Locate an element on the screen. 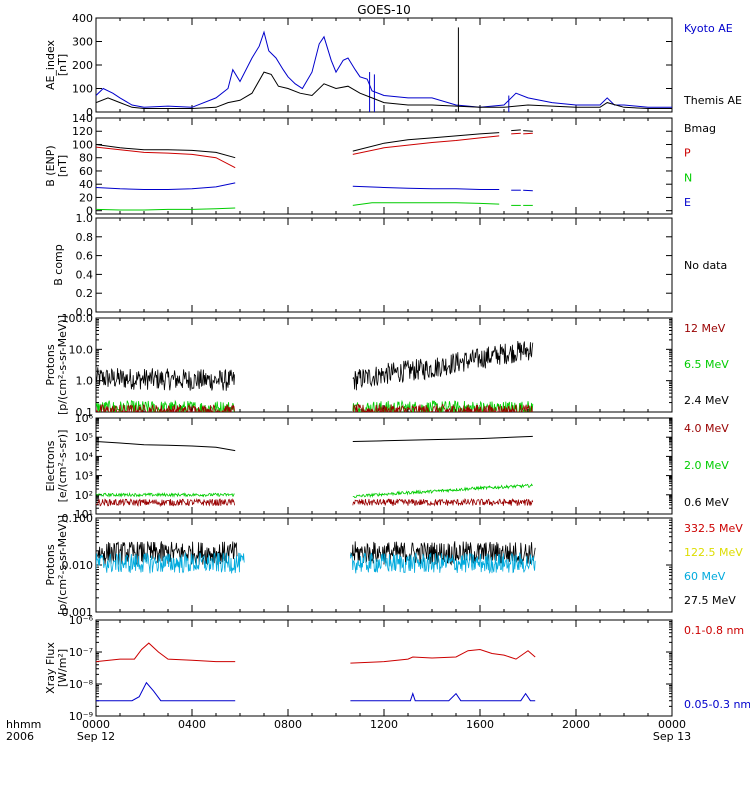 The height and width of the screenshot is (804, 750). series-60-mev is located at coordinates (316, 562).